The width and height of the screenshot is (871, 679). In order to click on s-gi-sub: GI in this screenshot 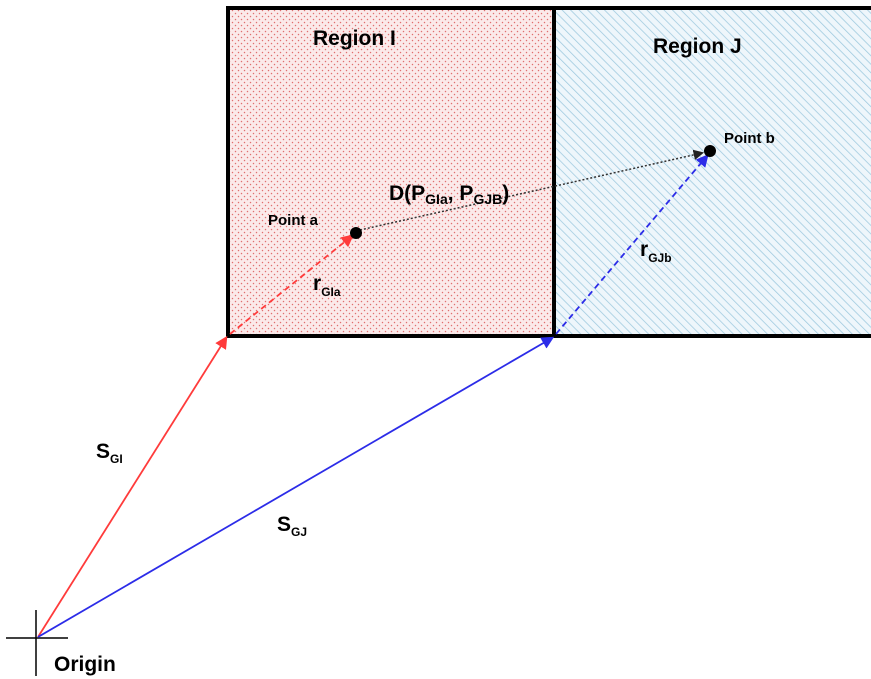, I will do `click(116, 459)`.